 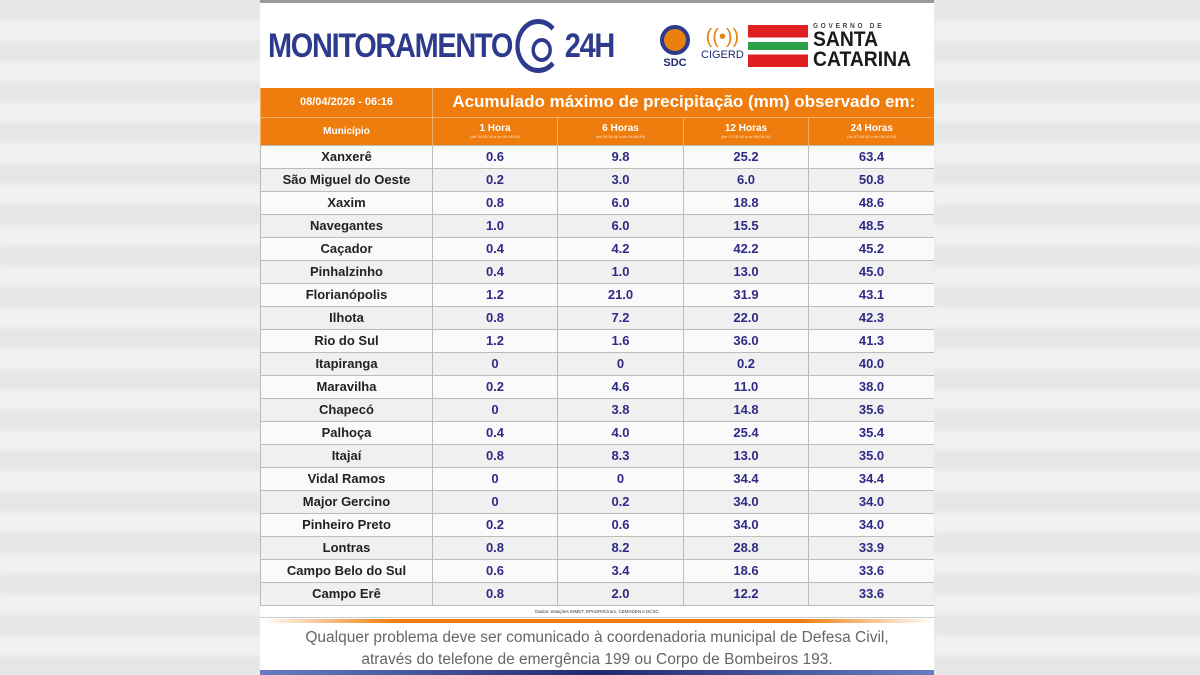 I want to click on rainfall-cell: 13.0, so click(x=746, y=271).